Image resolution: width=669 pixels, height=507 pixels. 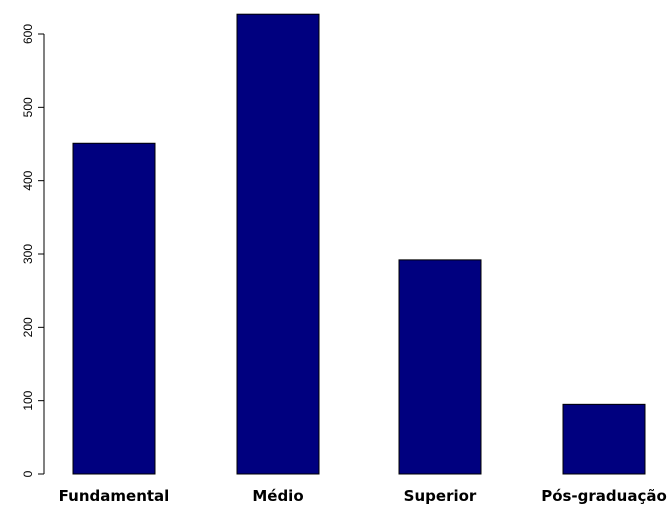 What do you see at coordinates (114, 308) in the screenshot?
I see `bar-fundamental` at bounding box center [114, 308].